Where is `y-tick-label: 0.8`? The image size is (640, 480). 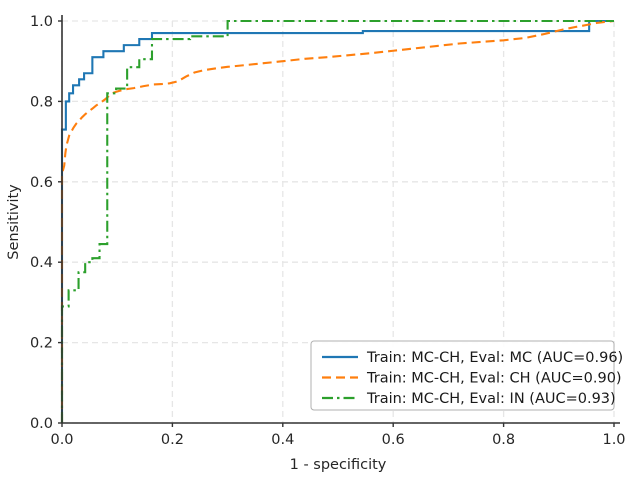
y-tick-label: 0.8 is located at coordinates (41, 102).